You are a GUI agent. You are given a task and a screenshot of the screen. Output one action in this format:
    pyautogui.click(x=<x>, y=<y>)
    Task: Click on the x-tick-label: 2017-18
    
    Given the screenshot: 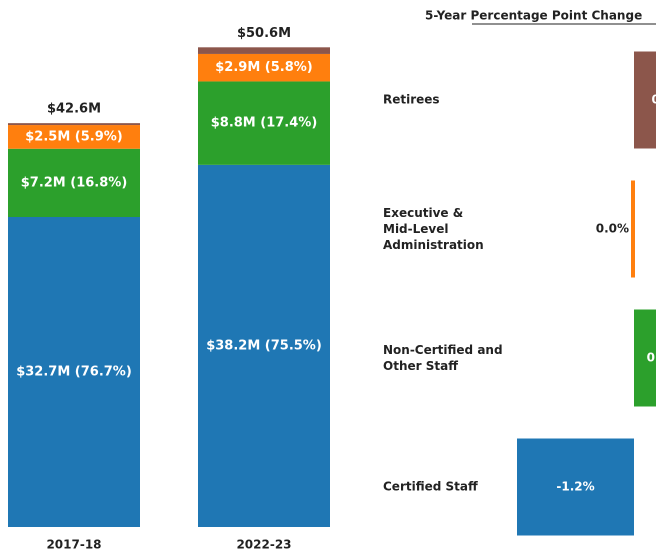 What is the action you would take?
    pyautogui.click(x=73, y=545)
    